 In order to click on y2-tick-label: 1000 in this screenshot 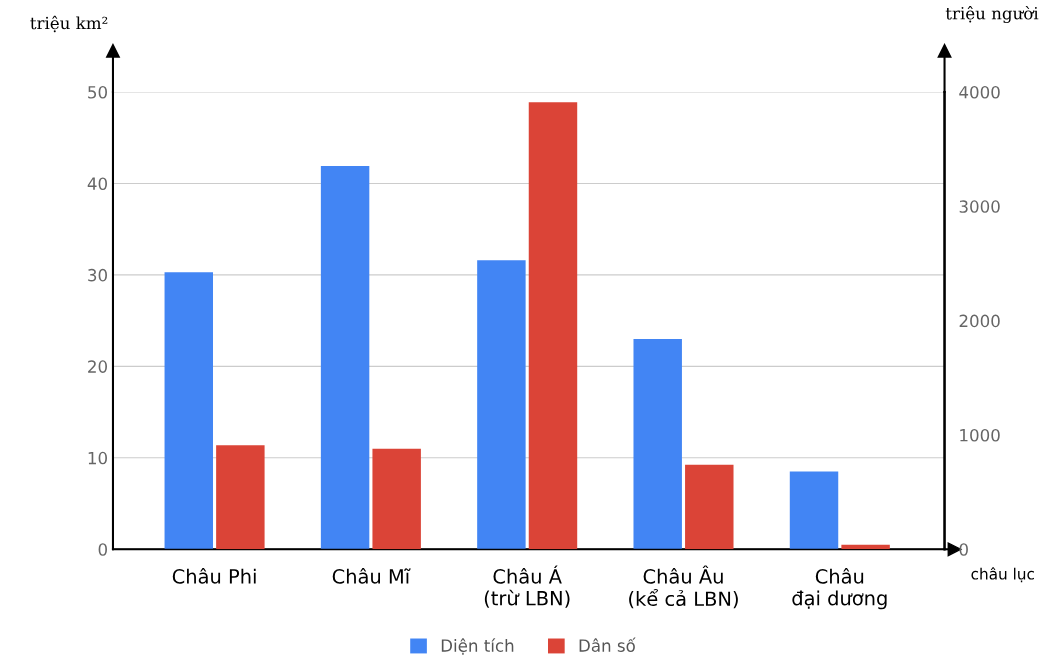, I will do `click(980, 435)`.